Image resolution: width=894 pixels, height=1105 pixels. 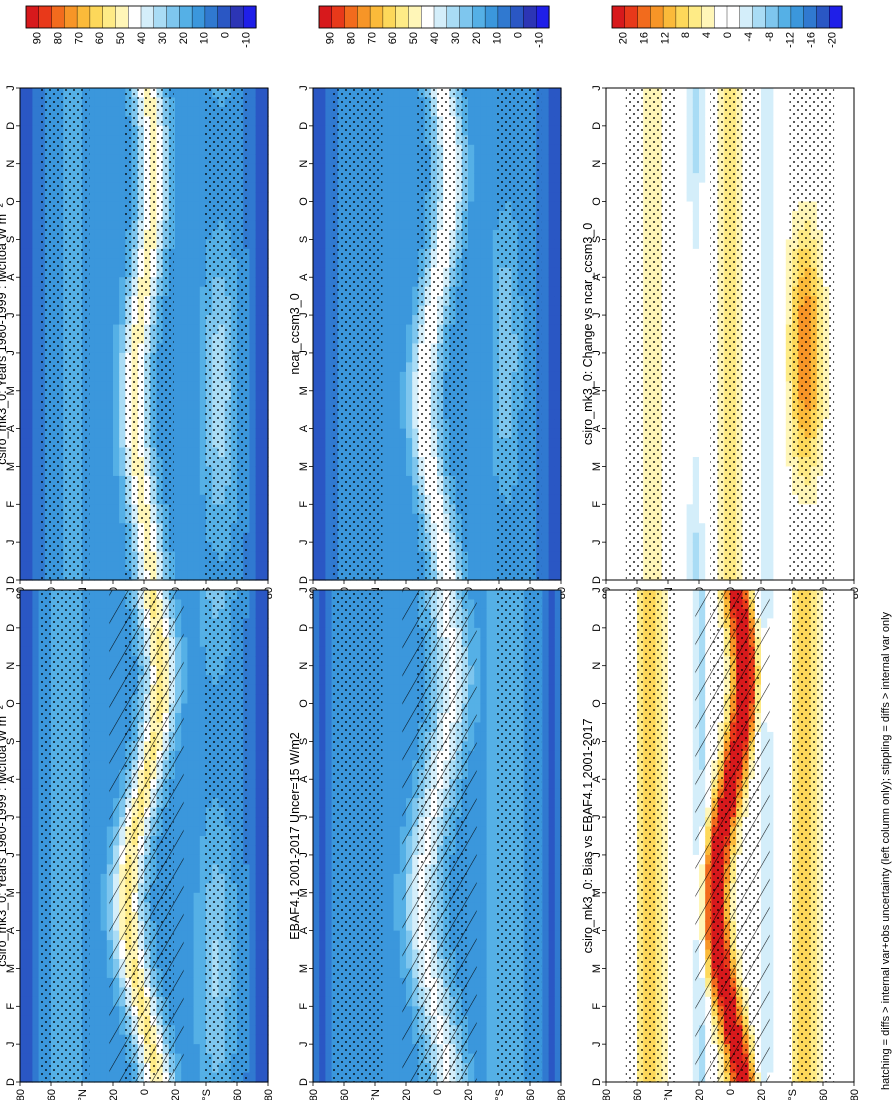 What do you see at coordinates (304, 201) in the screenshot?
I see `month-tick-label: O` at bounding box center [304, 201].